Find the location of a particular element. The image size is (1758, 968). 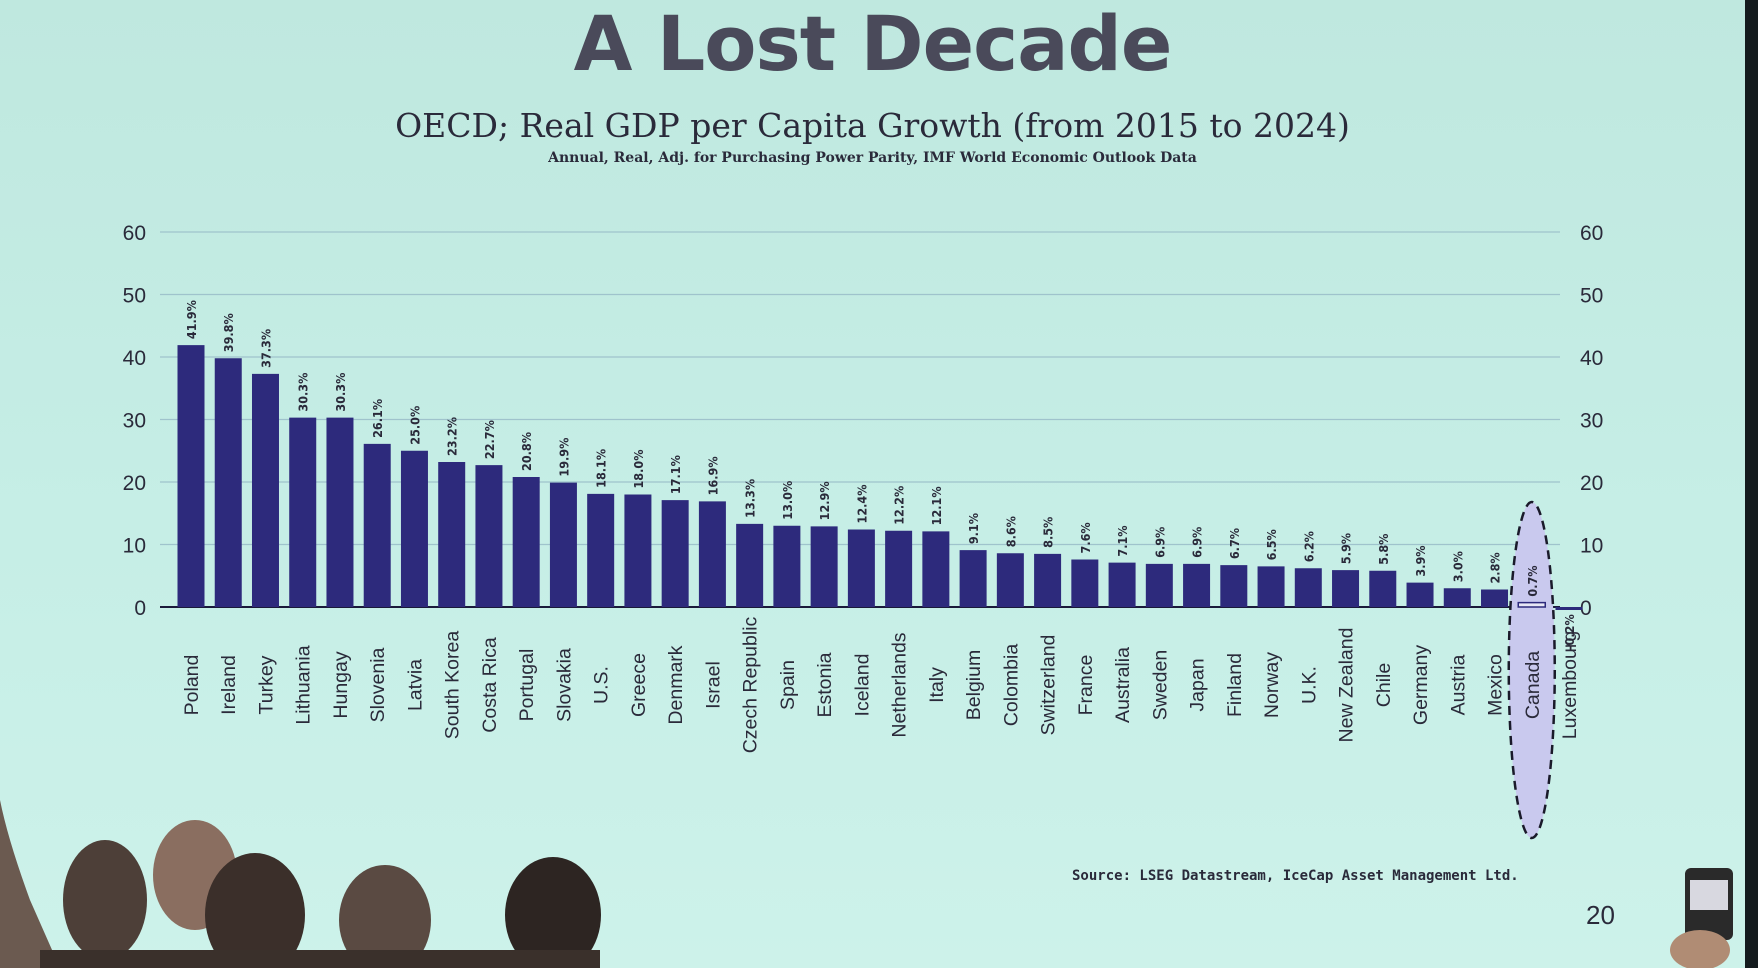

category-label: Finland is located at coordinates (1235, 685).